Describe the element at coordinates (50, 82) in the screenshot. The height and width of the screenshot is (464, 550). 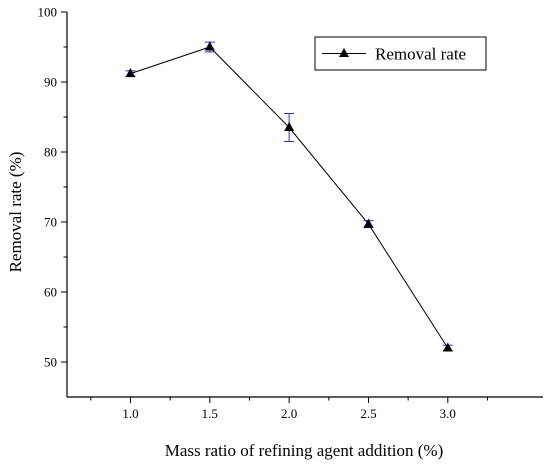
I see `y-tick-label: 90` at that location.